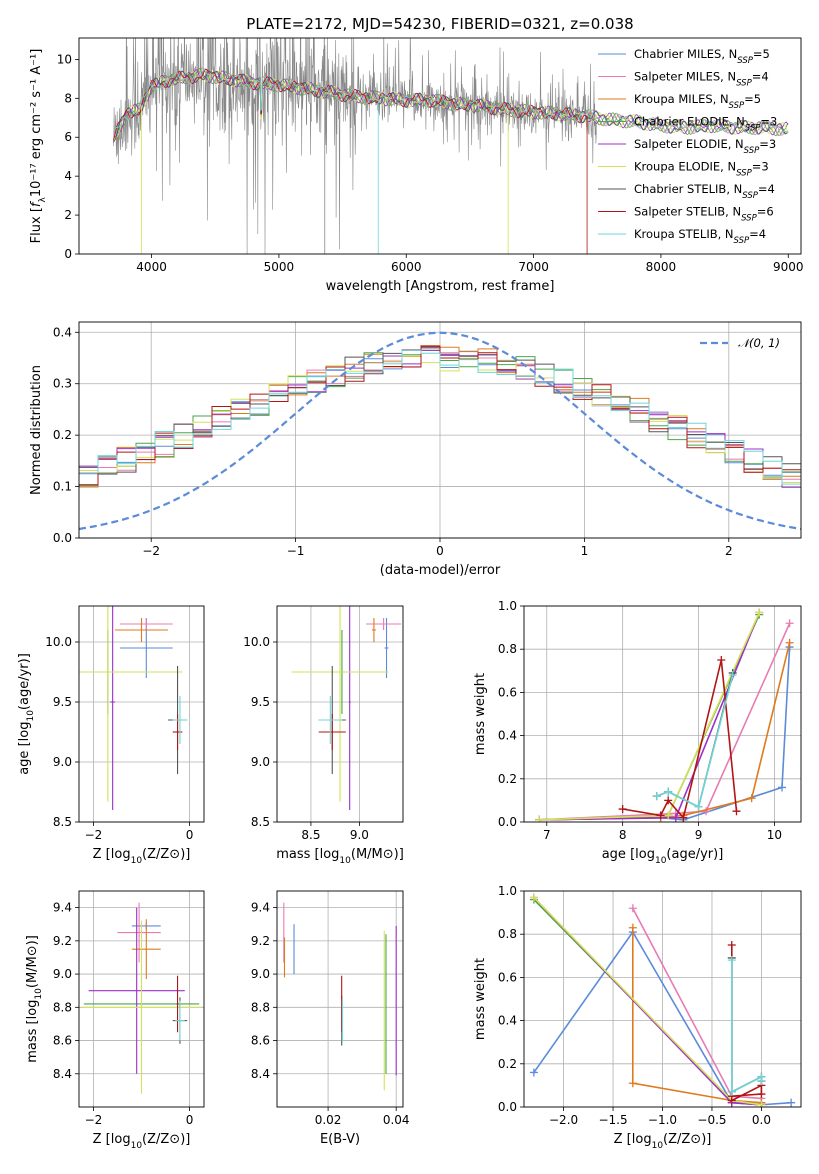 The height and width of the screenshot is (1174, 819). Describe the element at coordinates (296, 551) in the screenshot. I see `x-tick-label: −1` at that location.